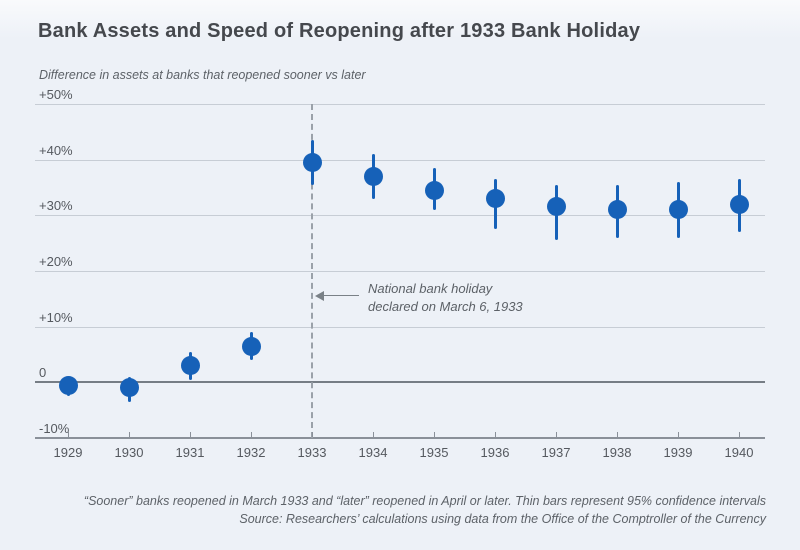 The width and height of the screenshot is (800, 550). What do you see at coordinates (617, 210) in the screenshot?
I see `data-point-1938` at bounding box center [617, 210].